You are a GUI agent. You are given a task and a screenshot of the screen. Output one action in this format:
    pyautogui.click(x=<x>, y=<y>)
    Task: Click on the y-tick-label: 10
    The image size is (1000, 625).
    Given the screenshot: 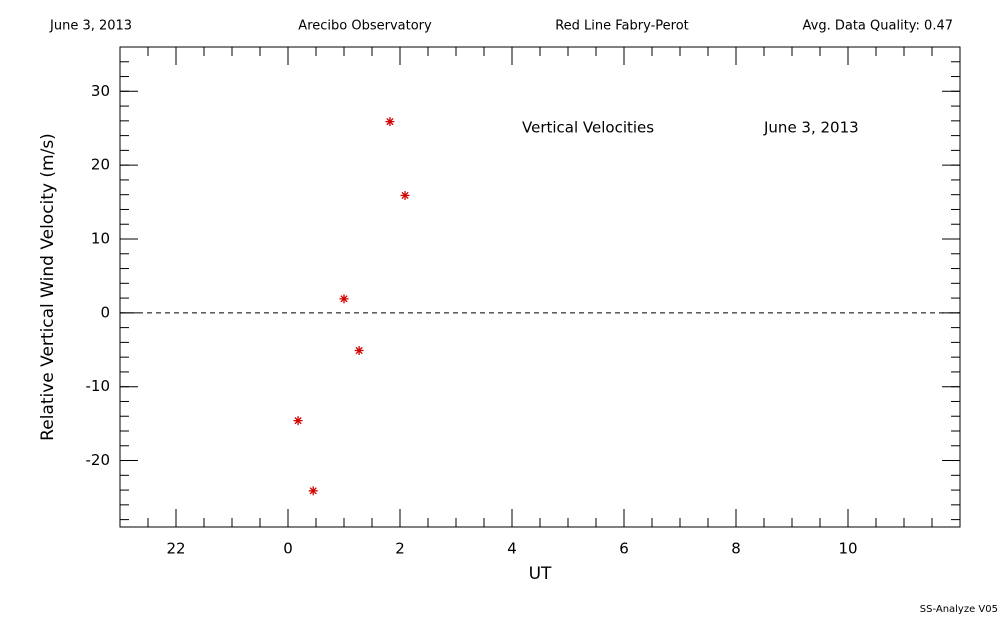 What is the action you would take?
    pyautogui.click(x=100, y=239)
    